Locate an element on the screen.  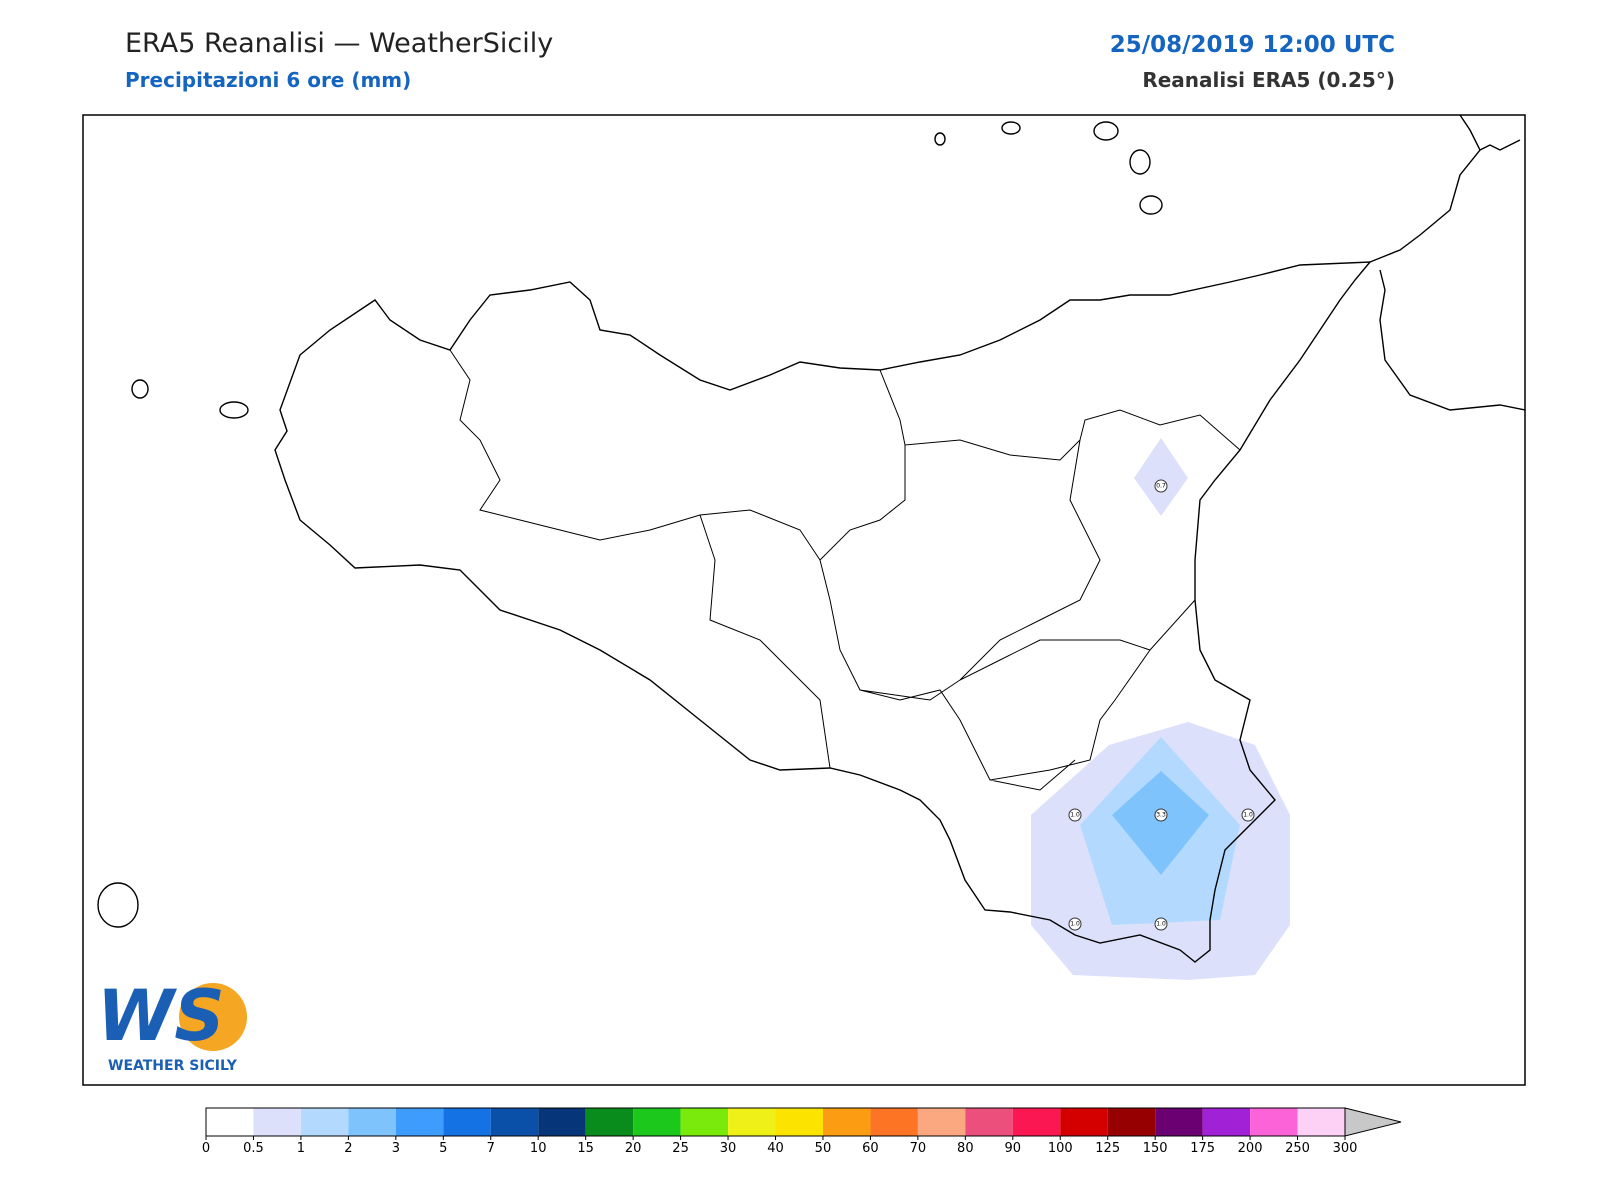
colorbar-label: 100 is located at coordinates (1060, 1148).